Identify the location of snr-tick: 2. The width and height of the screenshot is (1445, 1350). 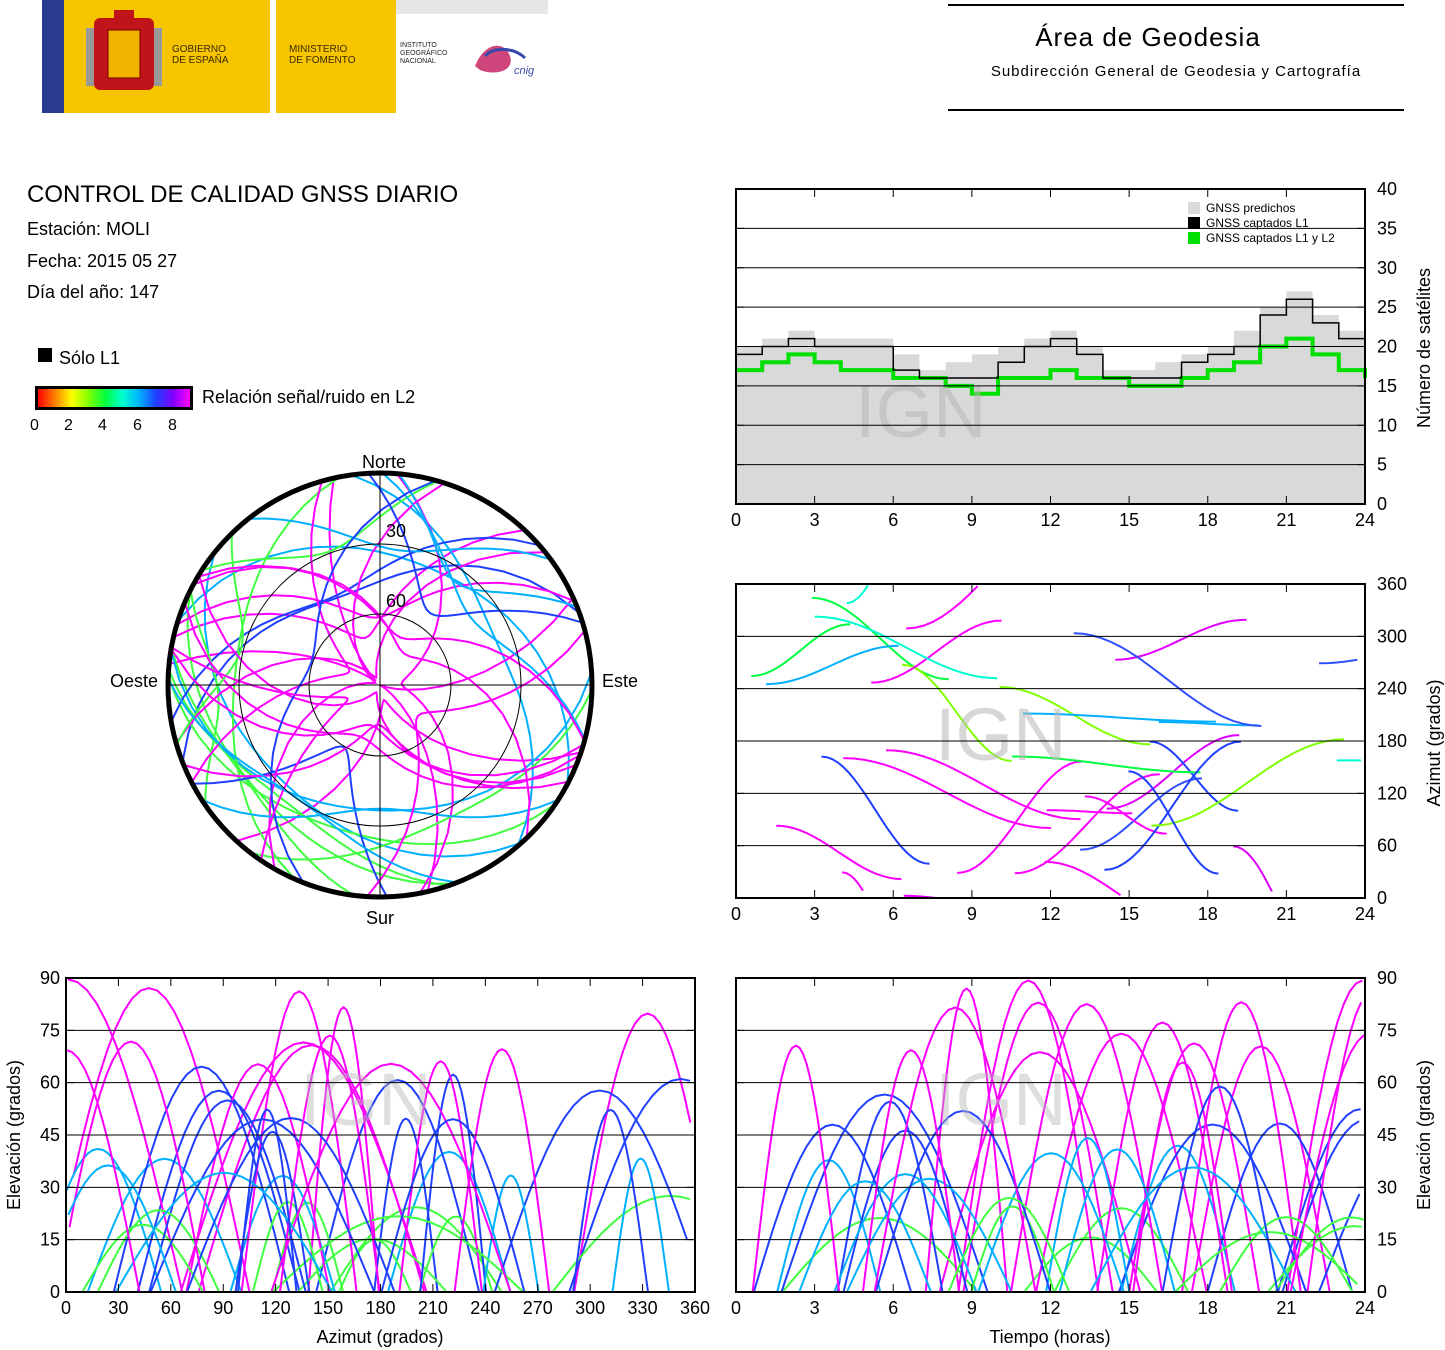
(68, 425).